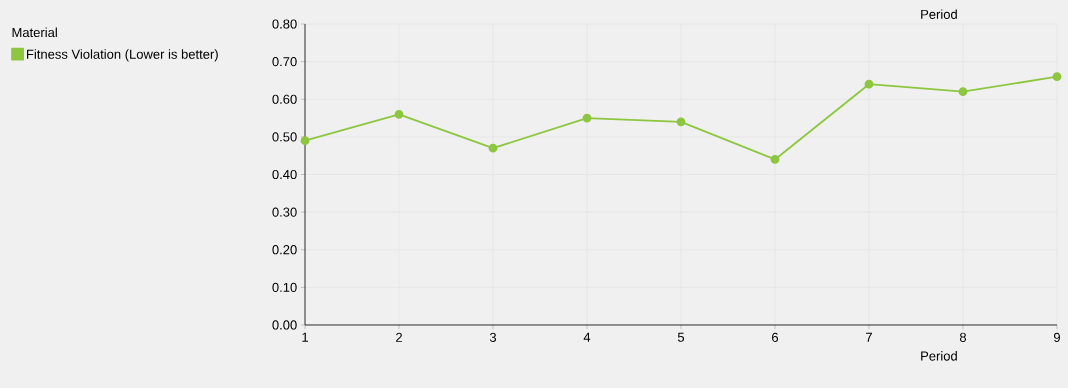 The width and height of the screenshot is (1068, 388). Describe the element at coordinates (284, 250) in the screenshot. I see `y-tick-label: 0.20` at that location.